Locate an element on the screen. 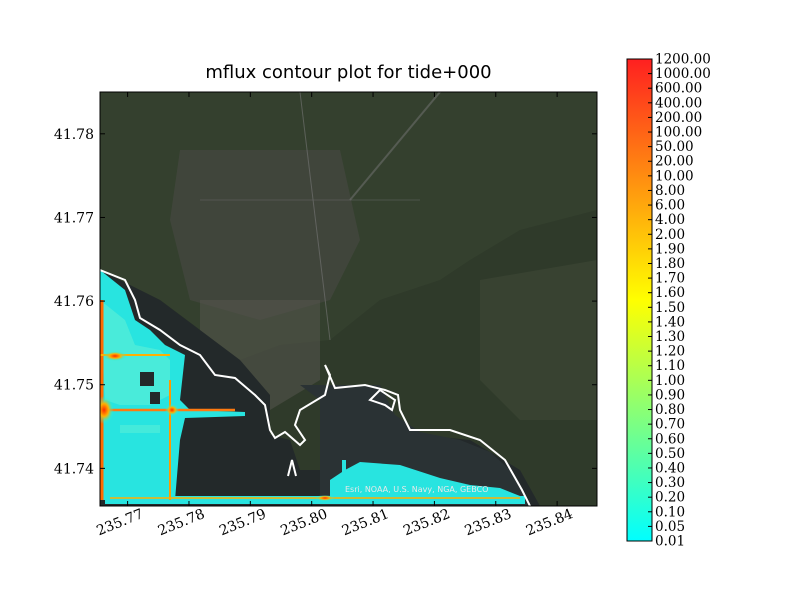 The height and width of the screenshot is (600, 800). y-tick-label: 41.76 is located at coordinates (74, 302).